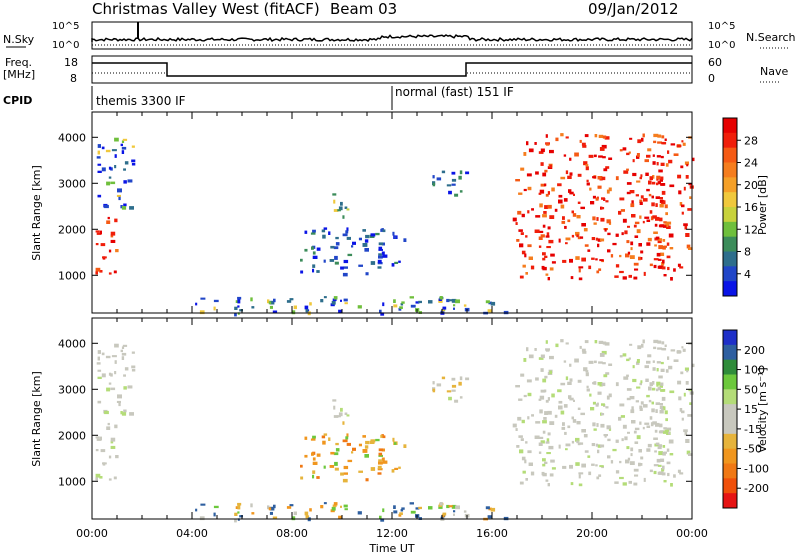  I want to click on x-tick-label: 20:00, so click(592, 533).